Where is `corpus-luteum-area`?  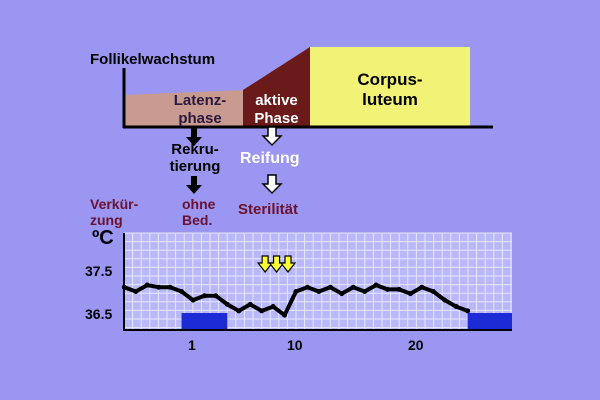 corpus-luteum-area is located at coordinates (390, 87).